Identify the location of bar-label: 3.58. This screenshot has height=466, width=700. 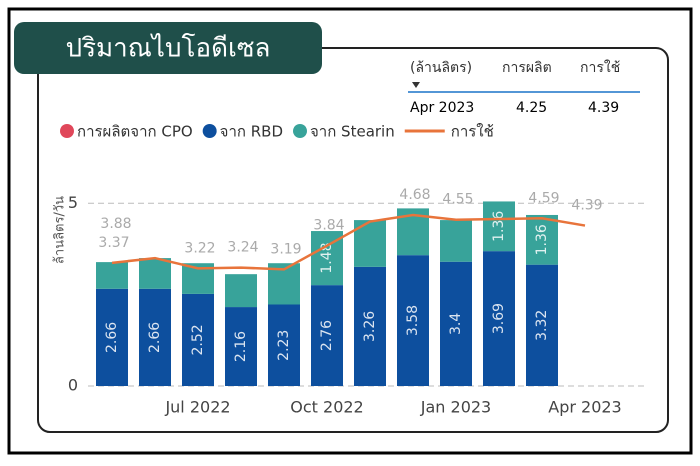
(413, 320).